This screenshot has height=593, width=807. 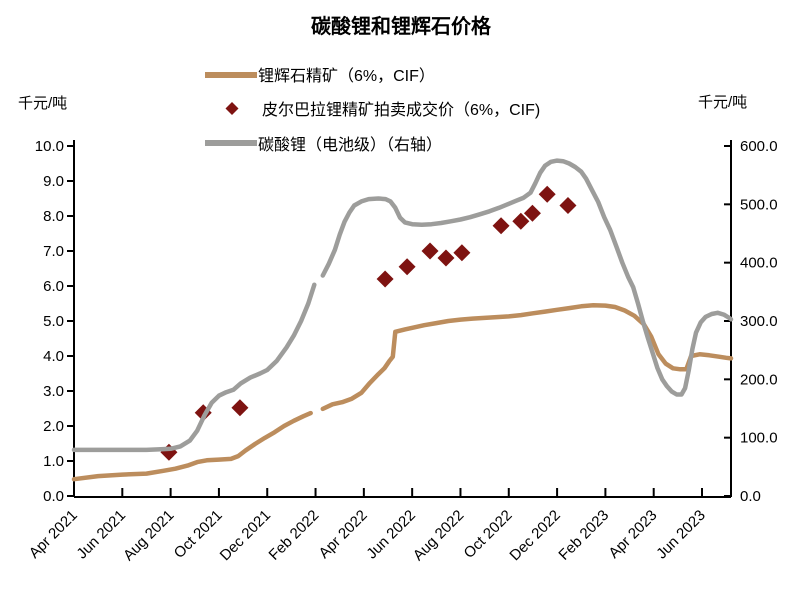 What do you see at coordinates (194, 367) in the screenshot?
I see `carbonate-price-line` at bounding box center [194, 367].